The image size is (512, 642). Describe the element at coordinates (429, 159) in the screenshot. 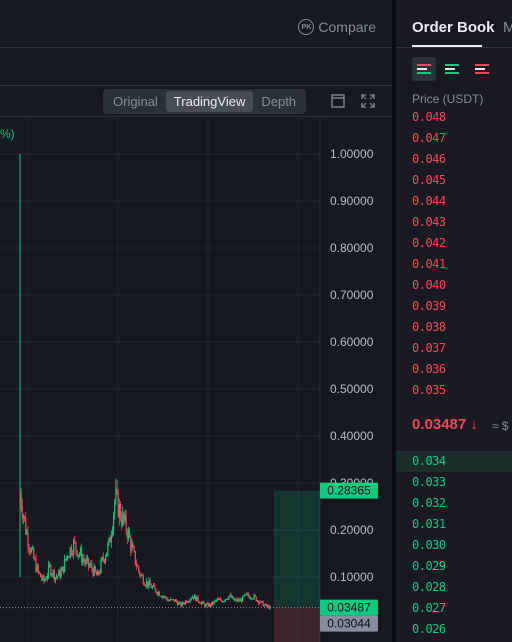

I see `ask-row: 0.046` at that location.